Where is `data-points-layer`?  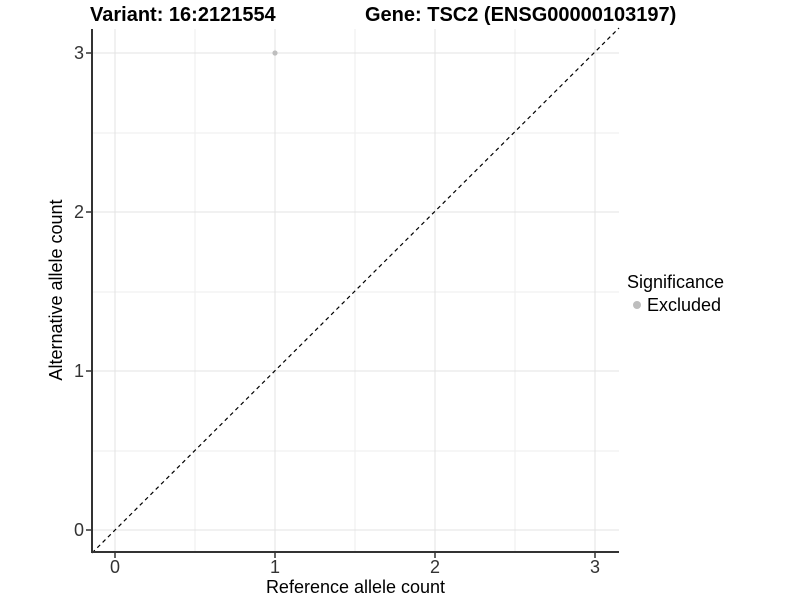 data-points-layer is located at coordinates (275, 53).